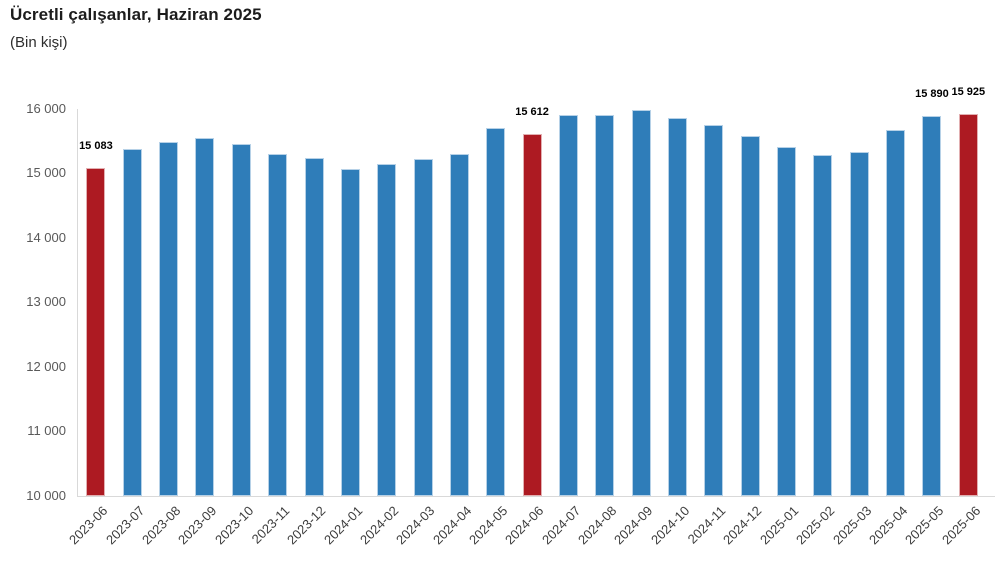  Describe the element at coordinates (46, 495) in the screenshot. I see `y-axis-tick-label: 10 000` at that location.